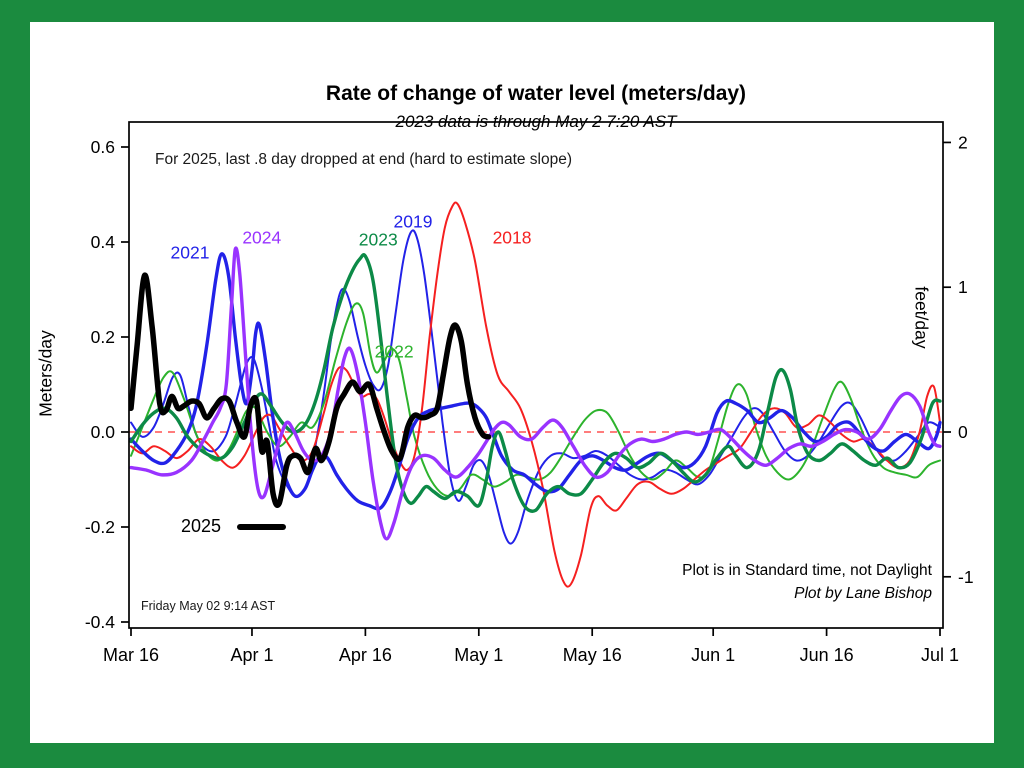  What do you see at coordinates (261, 527) in the screenshot?
I see `legend-2025-line-swatch` at bounding box center [261, 527].